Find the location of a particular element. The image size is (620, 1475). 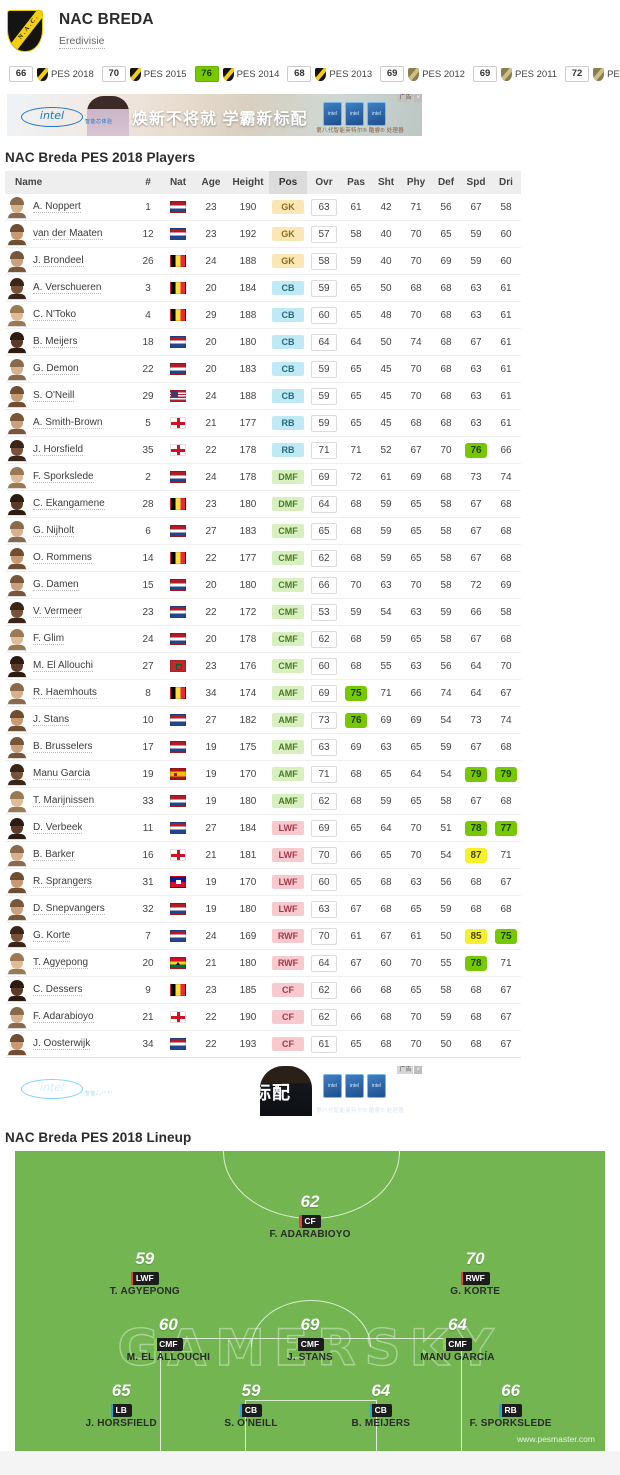

pes-version-item: 69 PES 2012 is located at coordinates (422, 74).